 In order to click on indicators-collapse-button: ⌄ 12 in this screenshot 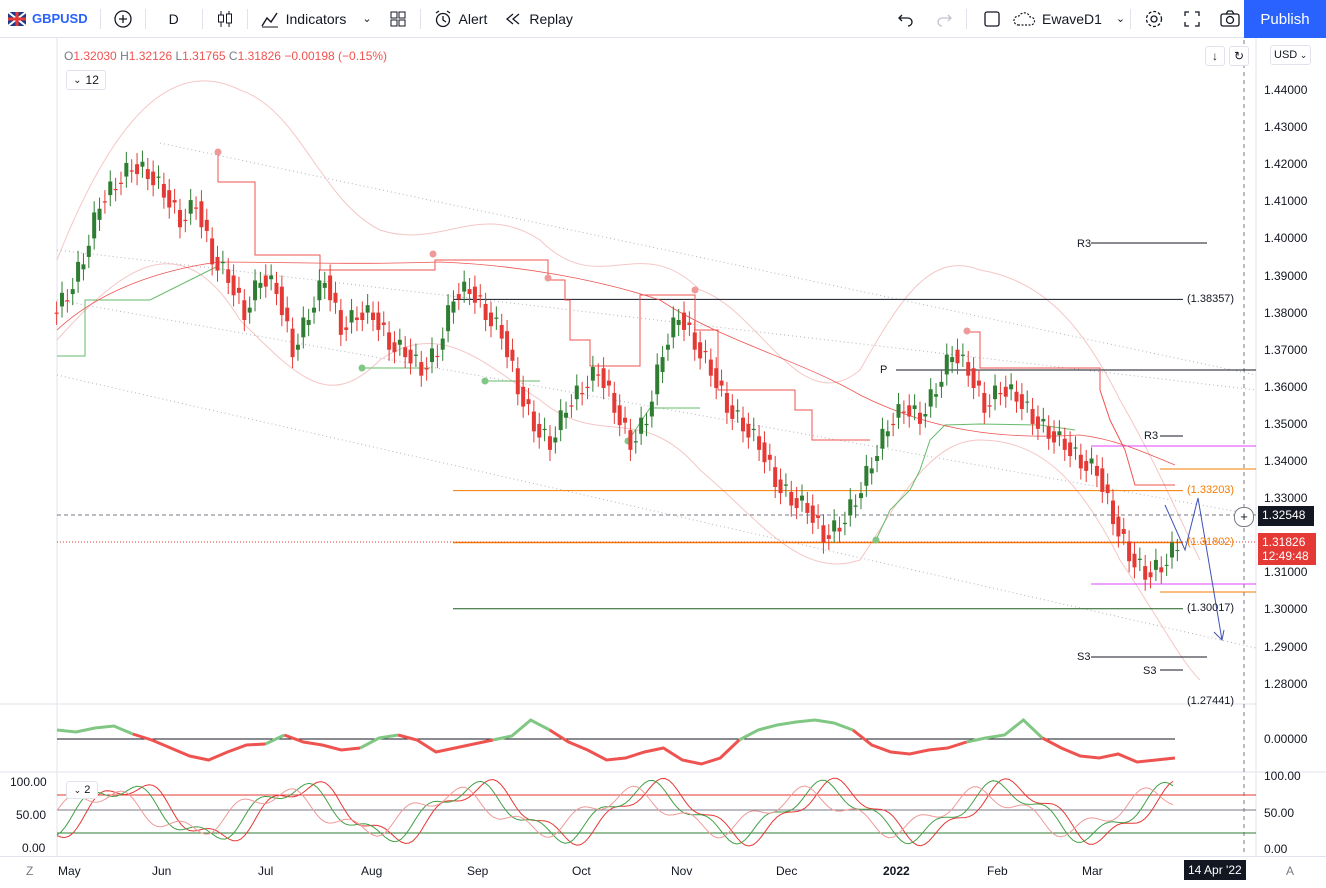, I will do `click(86, 80)`.